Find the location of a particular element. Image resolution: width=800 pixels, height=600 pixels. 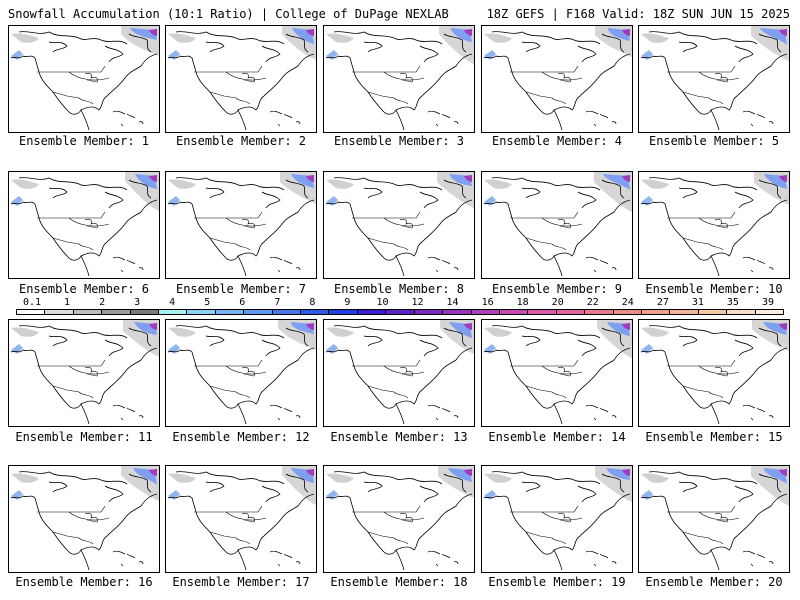

member-caption: Ensemble Member: 15 is located at coordinates (714, 437).